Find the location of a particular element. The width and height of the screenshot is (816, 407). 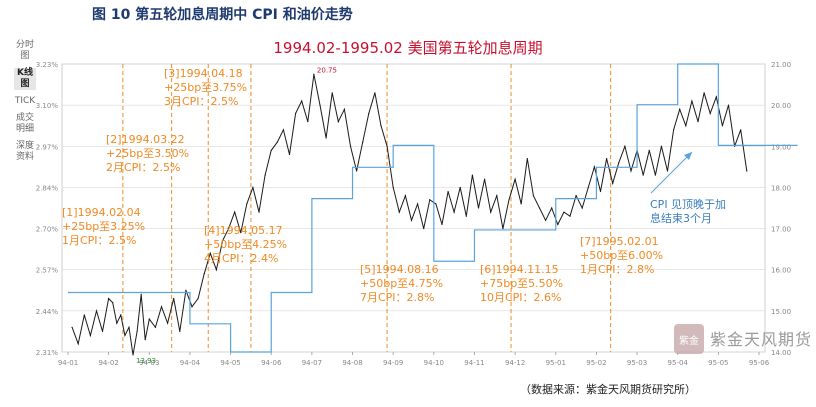

event-label-line: 7月CPI：2.8% is located at coordinates (397, 297).